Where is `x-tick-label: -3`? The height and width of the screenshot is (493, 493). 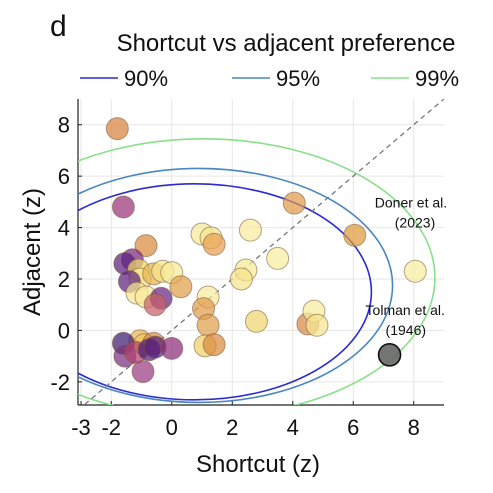
x-tick-label: -3 is located at coordinates (81, 427).